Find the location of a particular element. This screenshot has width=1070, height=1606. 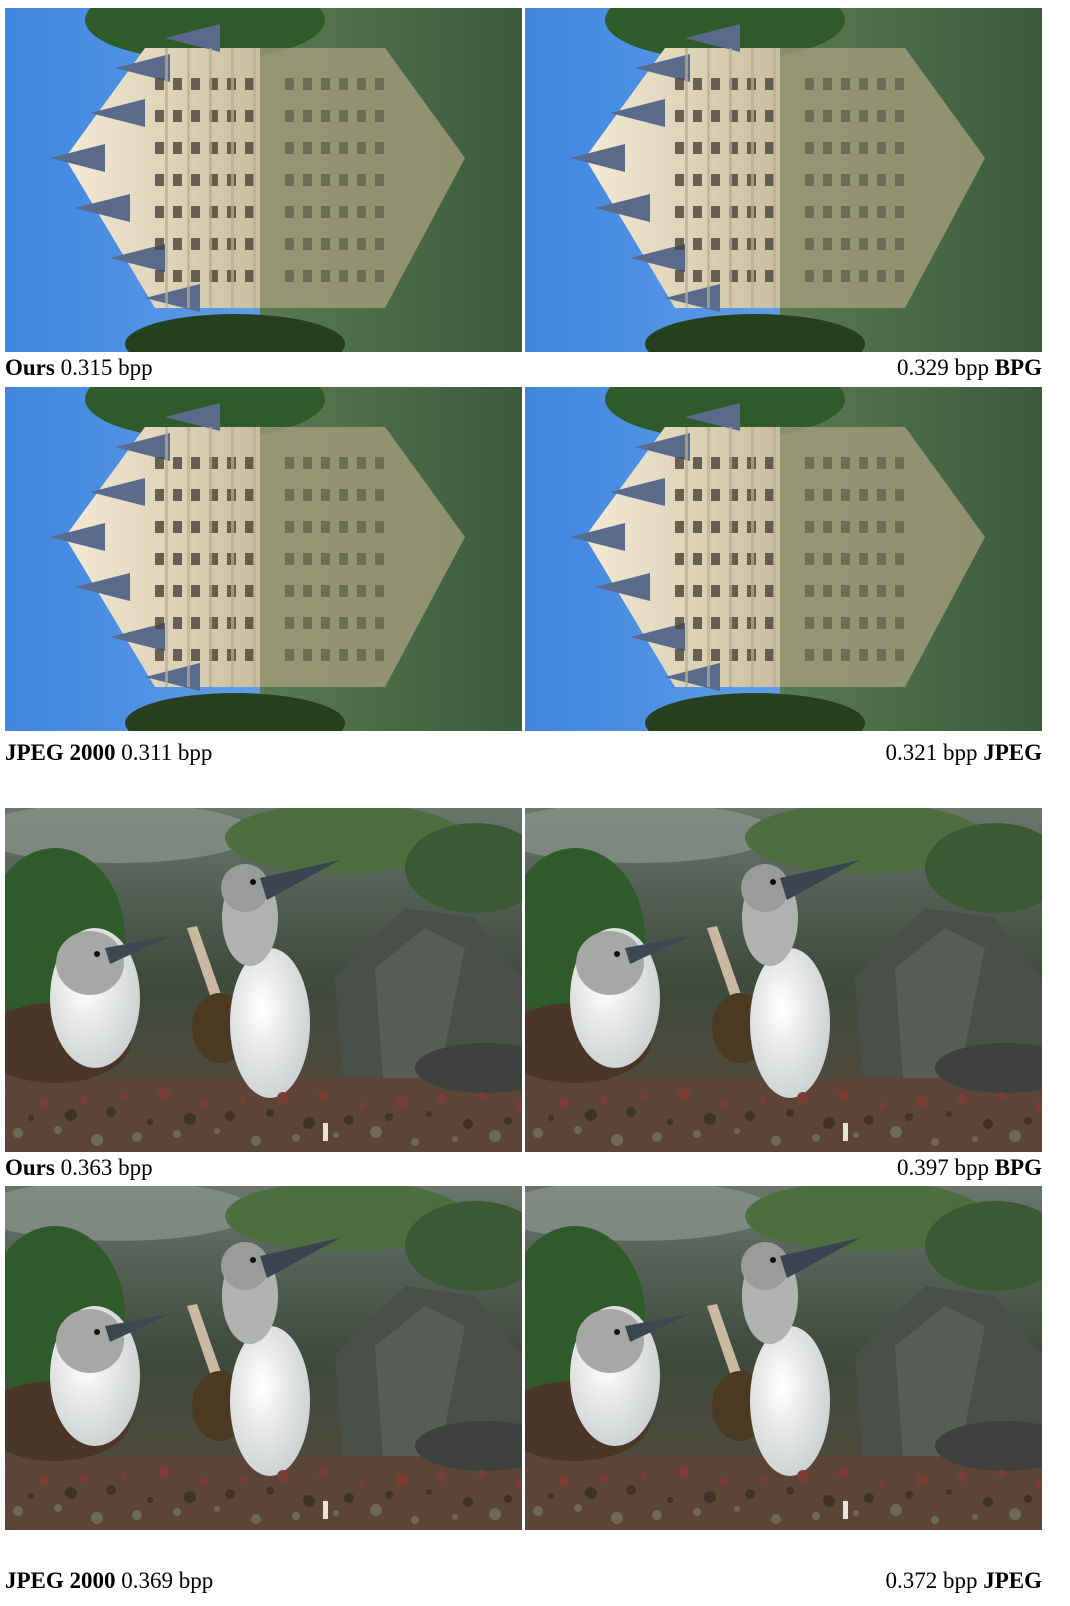

caption-castle-ours: Ours 0.315 bpp is located at coordinates (79, 368).